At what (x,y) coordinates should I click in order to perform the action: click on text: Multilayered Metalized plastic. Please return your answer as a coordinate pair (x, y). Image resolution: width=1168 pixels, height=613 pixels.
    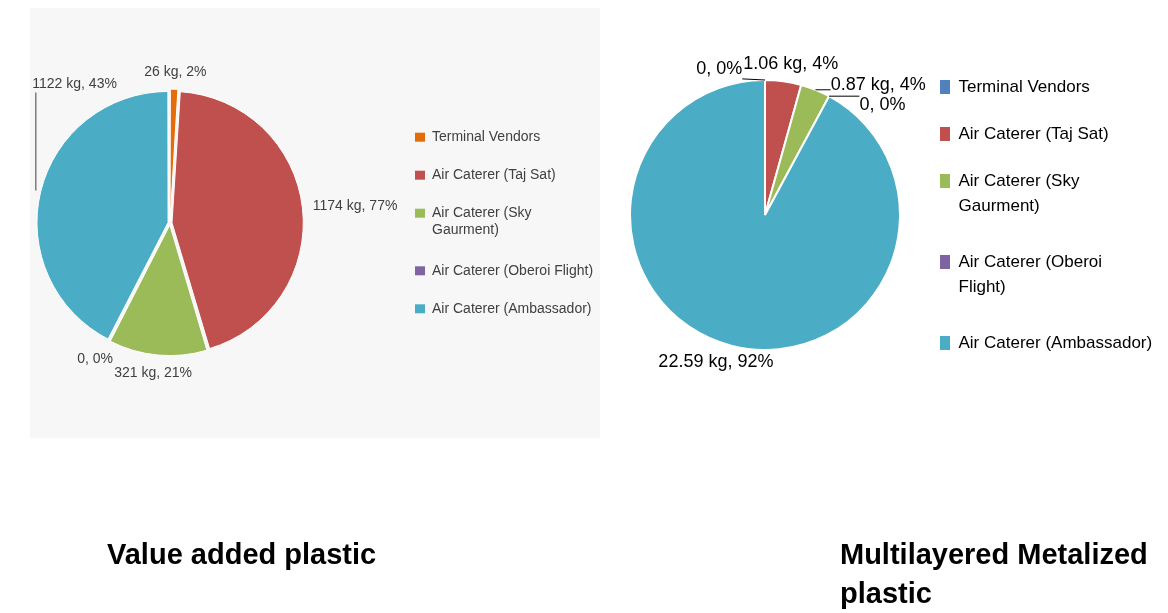
    Looking at the image, I should click on (994, 574).